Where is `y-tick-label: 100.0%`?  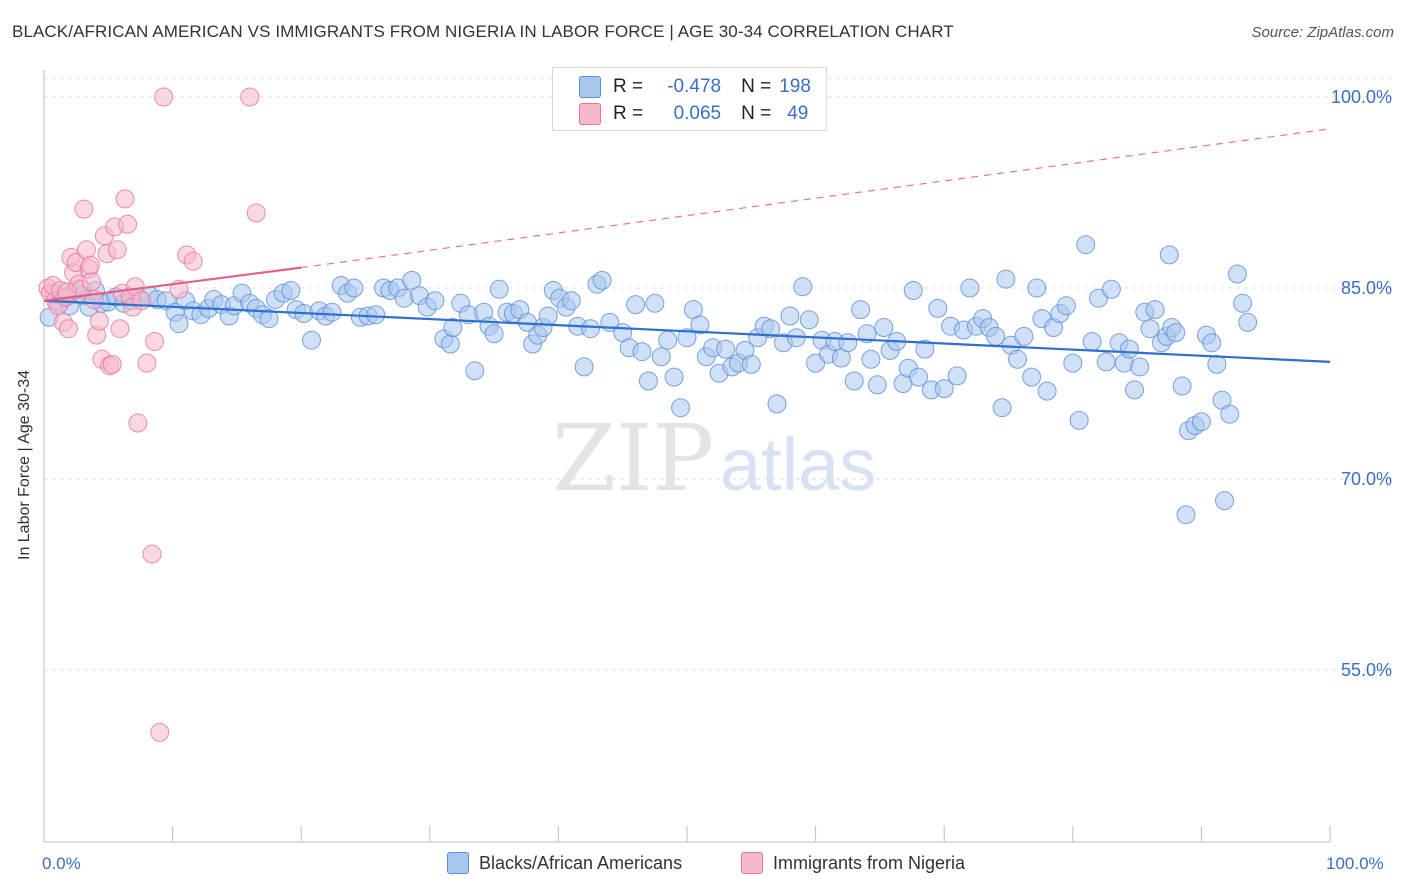 y-tick-label: 100.0% is located at coordinates (1361, 97).